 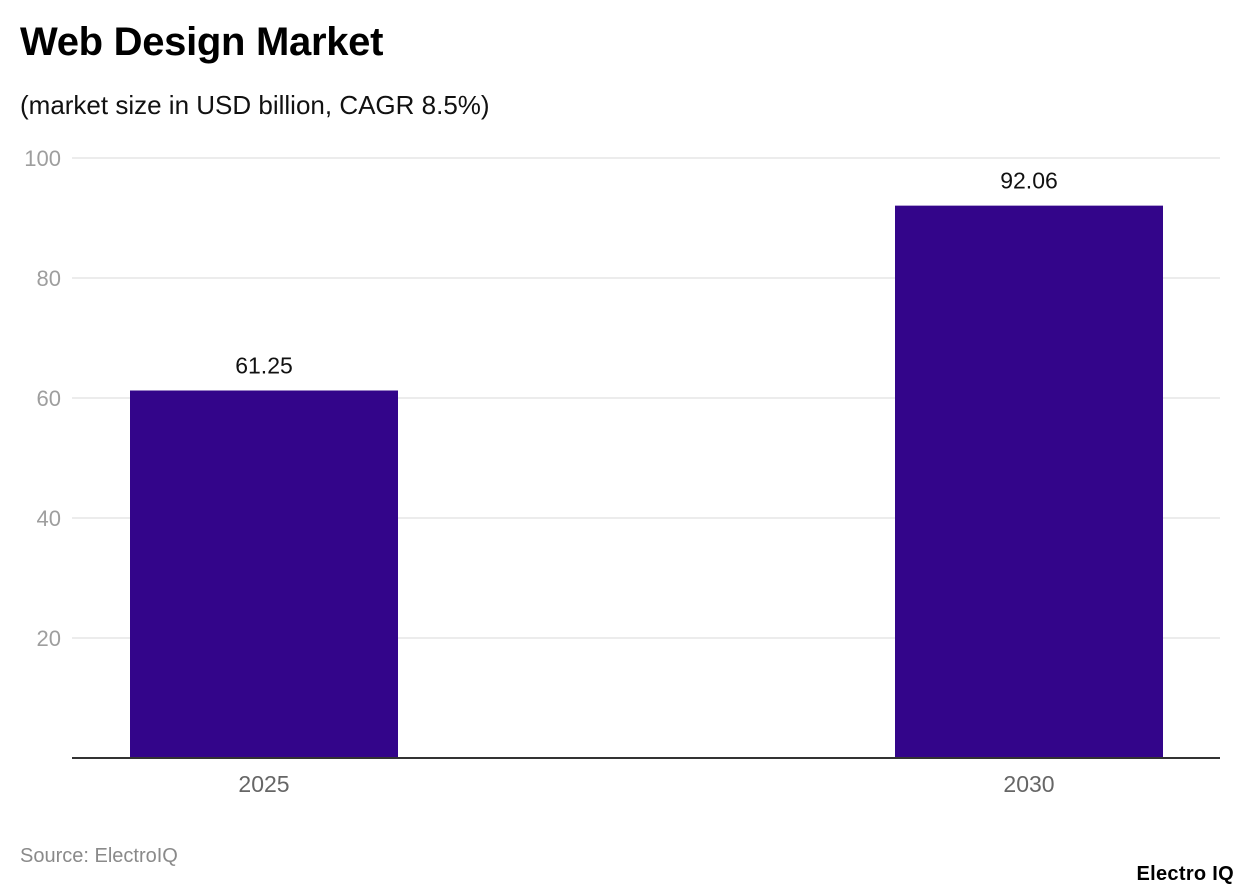 What do you see at coordinates (1029, 481) in the screenshot?
I see `bar-2030` at bounding box center [1029, 481].